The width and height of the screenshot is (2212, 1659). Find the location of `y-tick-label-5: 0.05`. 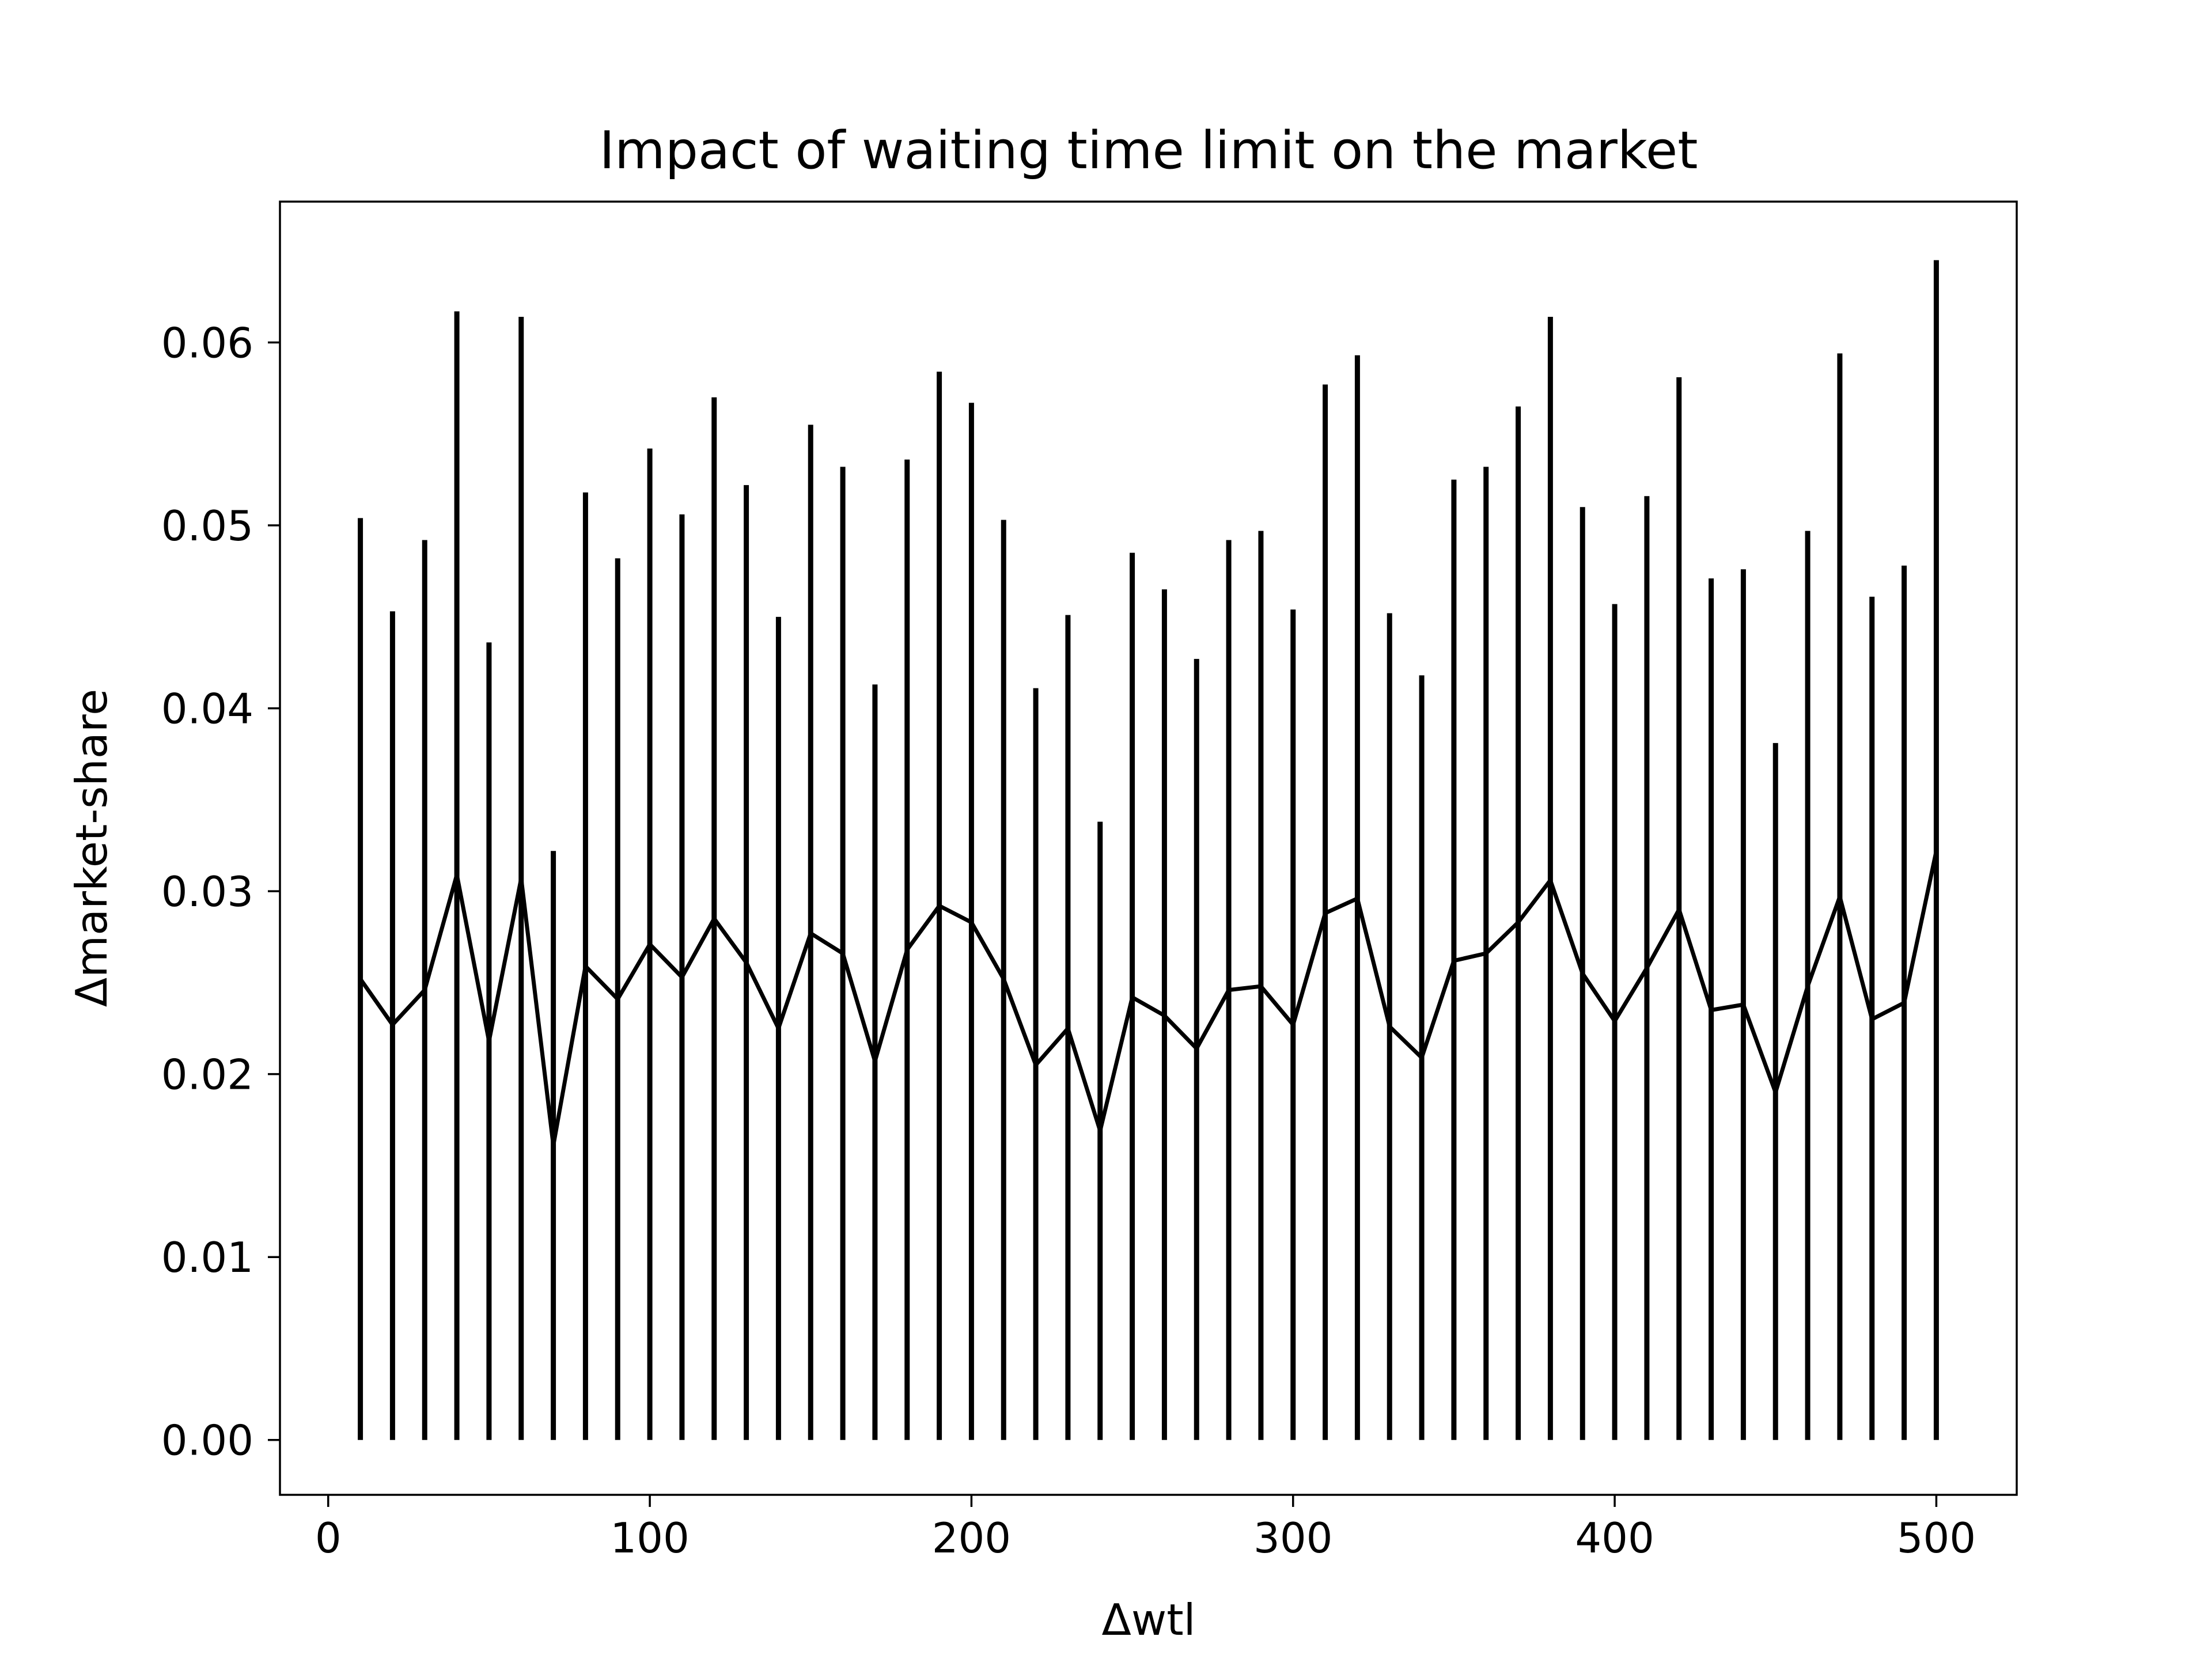

y-tick-label-5: 0.05 is located at coordinates (207, 526).